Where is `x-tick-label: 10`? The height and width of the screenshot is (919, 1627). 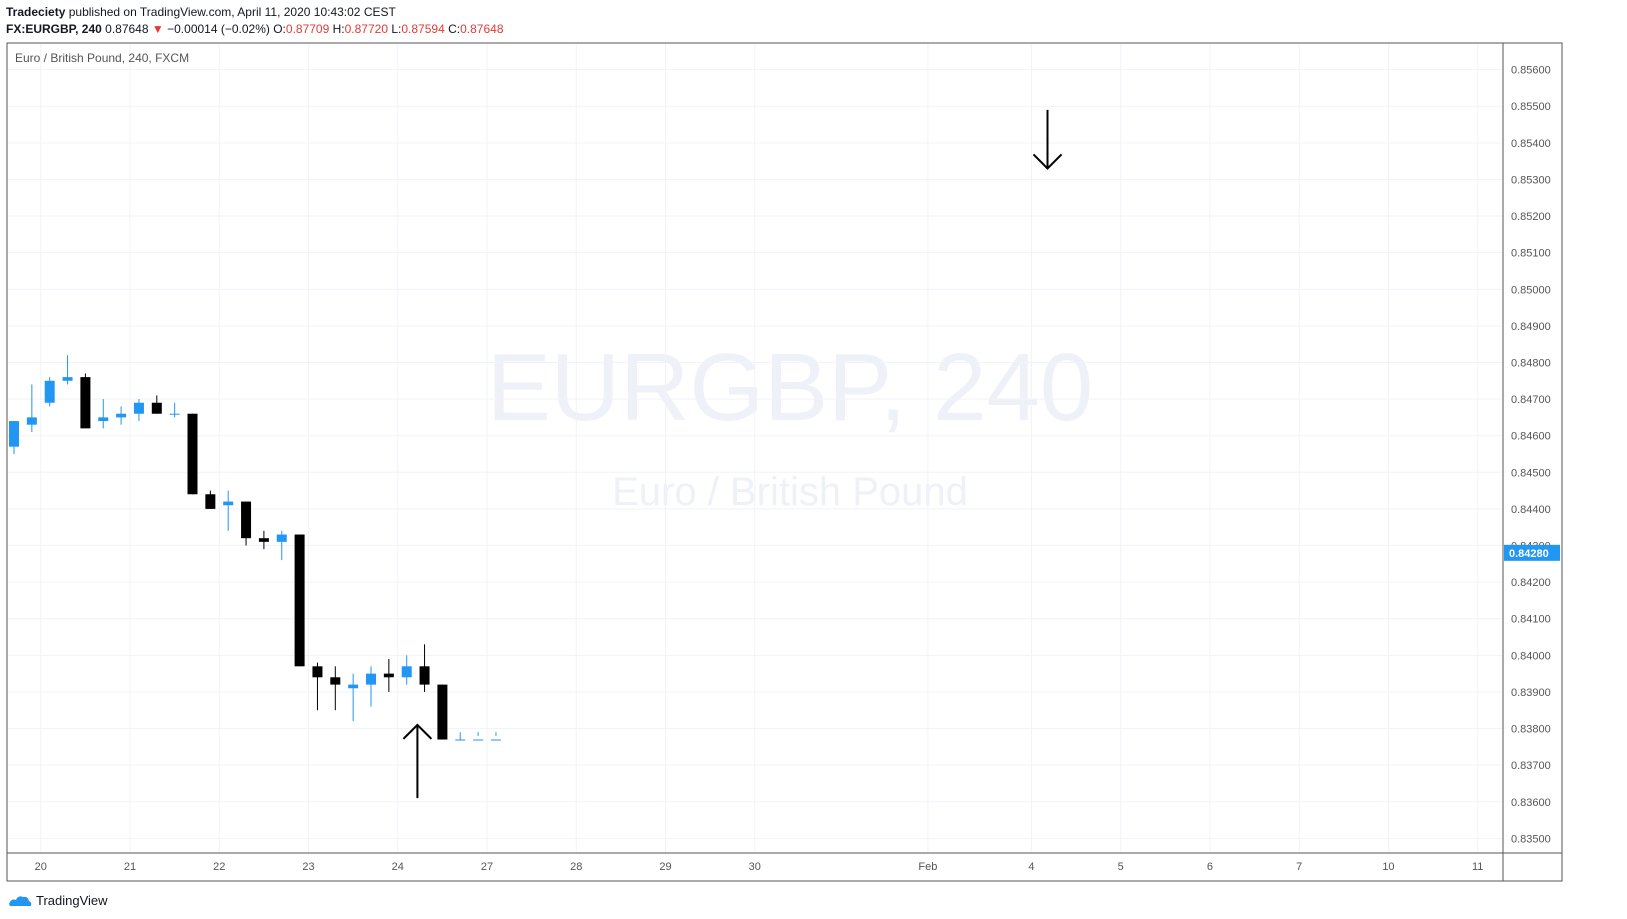
x-tick-label: 10 is located at coordinates (1388, 867).